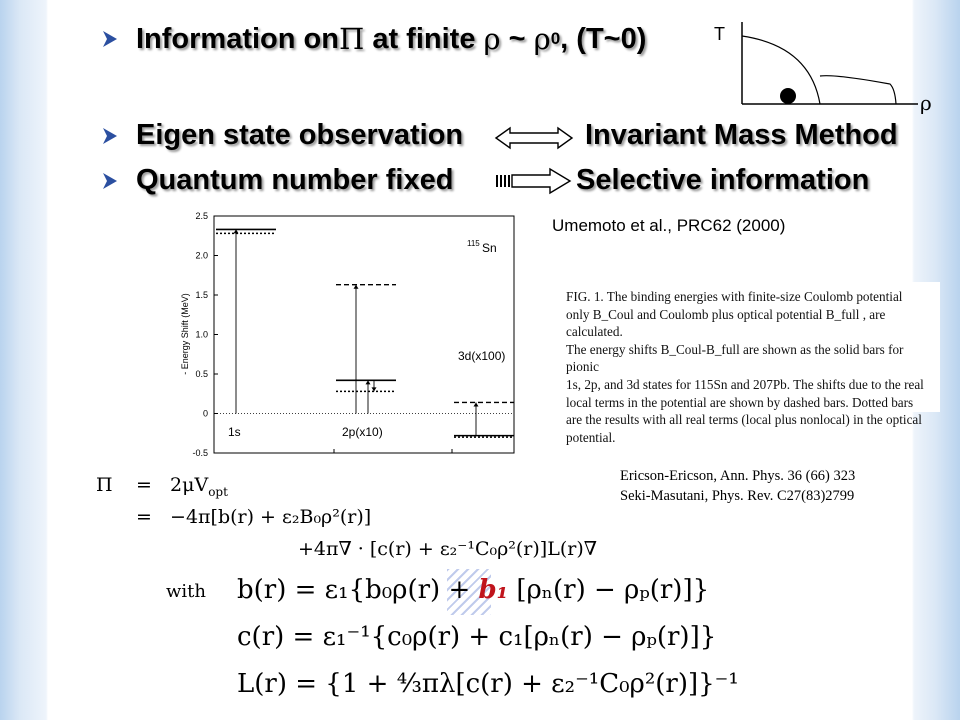 The image size is (960, 720). What do you see at coordinates (205, 414) in the screenshot?
I see `y-tick-label: 0` at bounding box center [205, 414].